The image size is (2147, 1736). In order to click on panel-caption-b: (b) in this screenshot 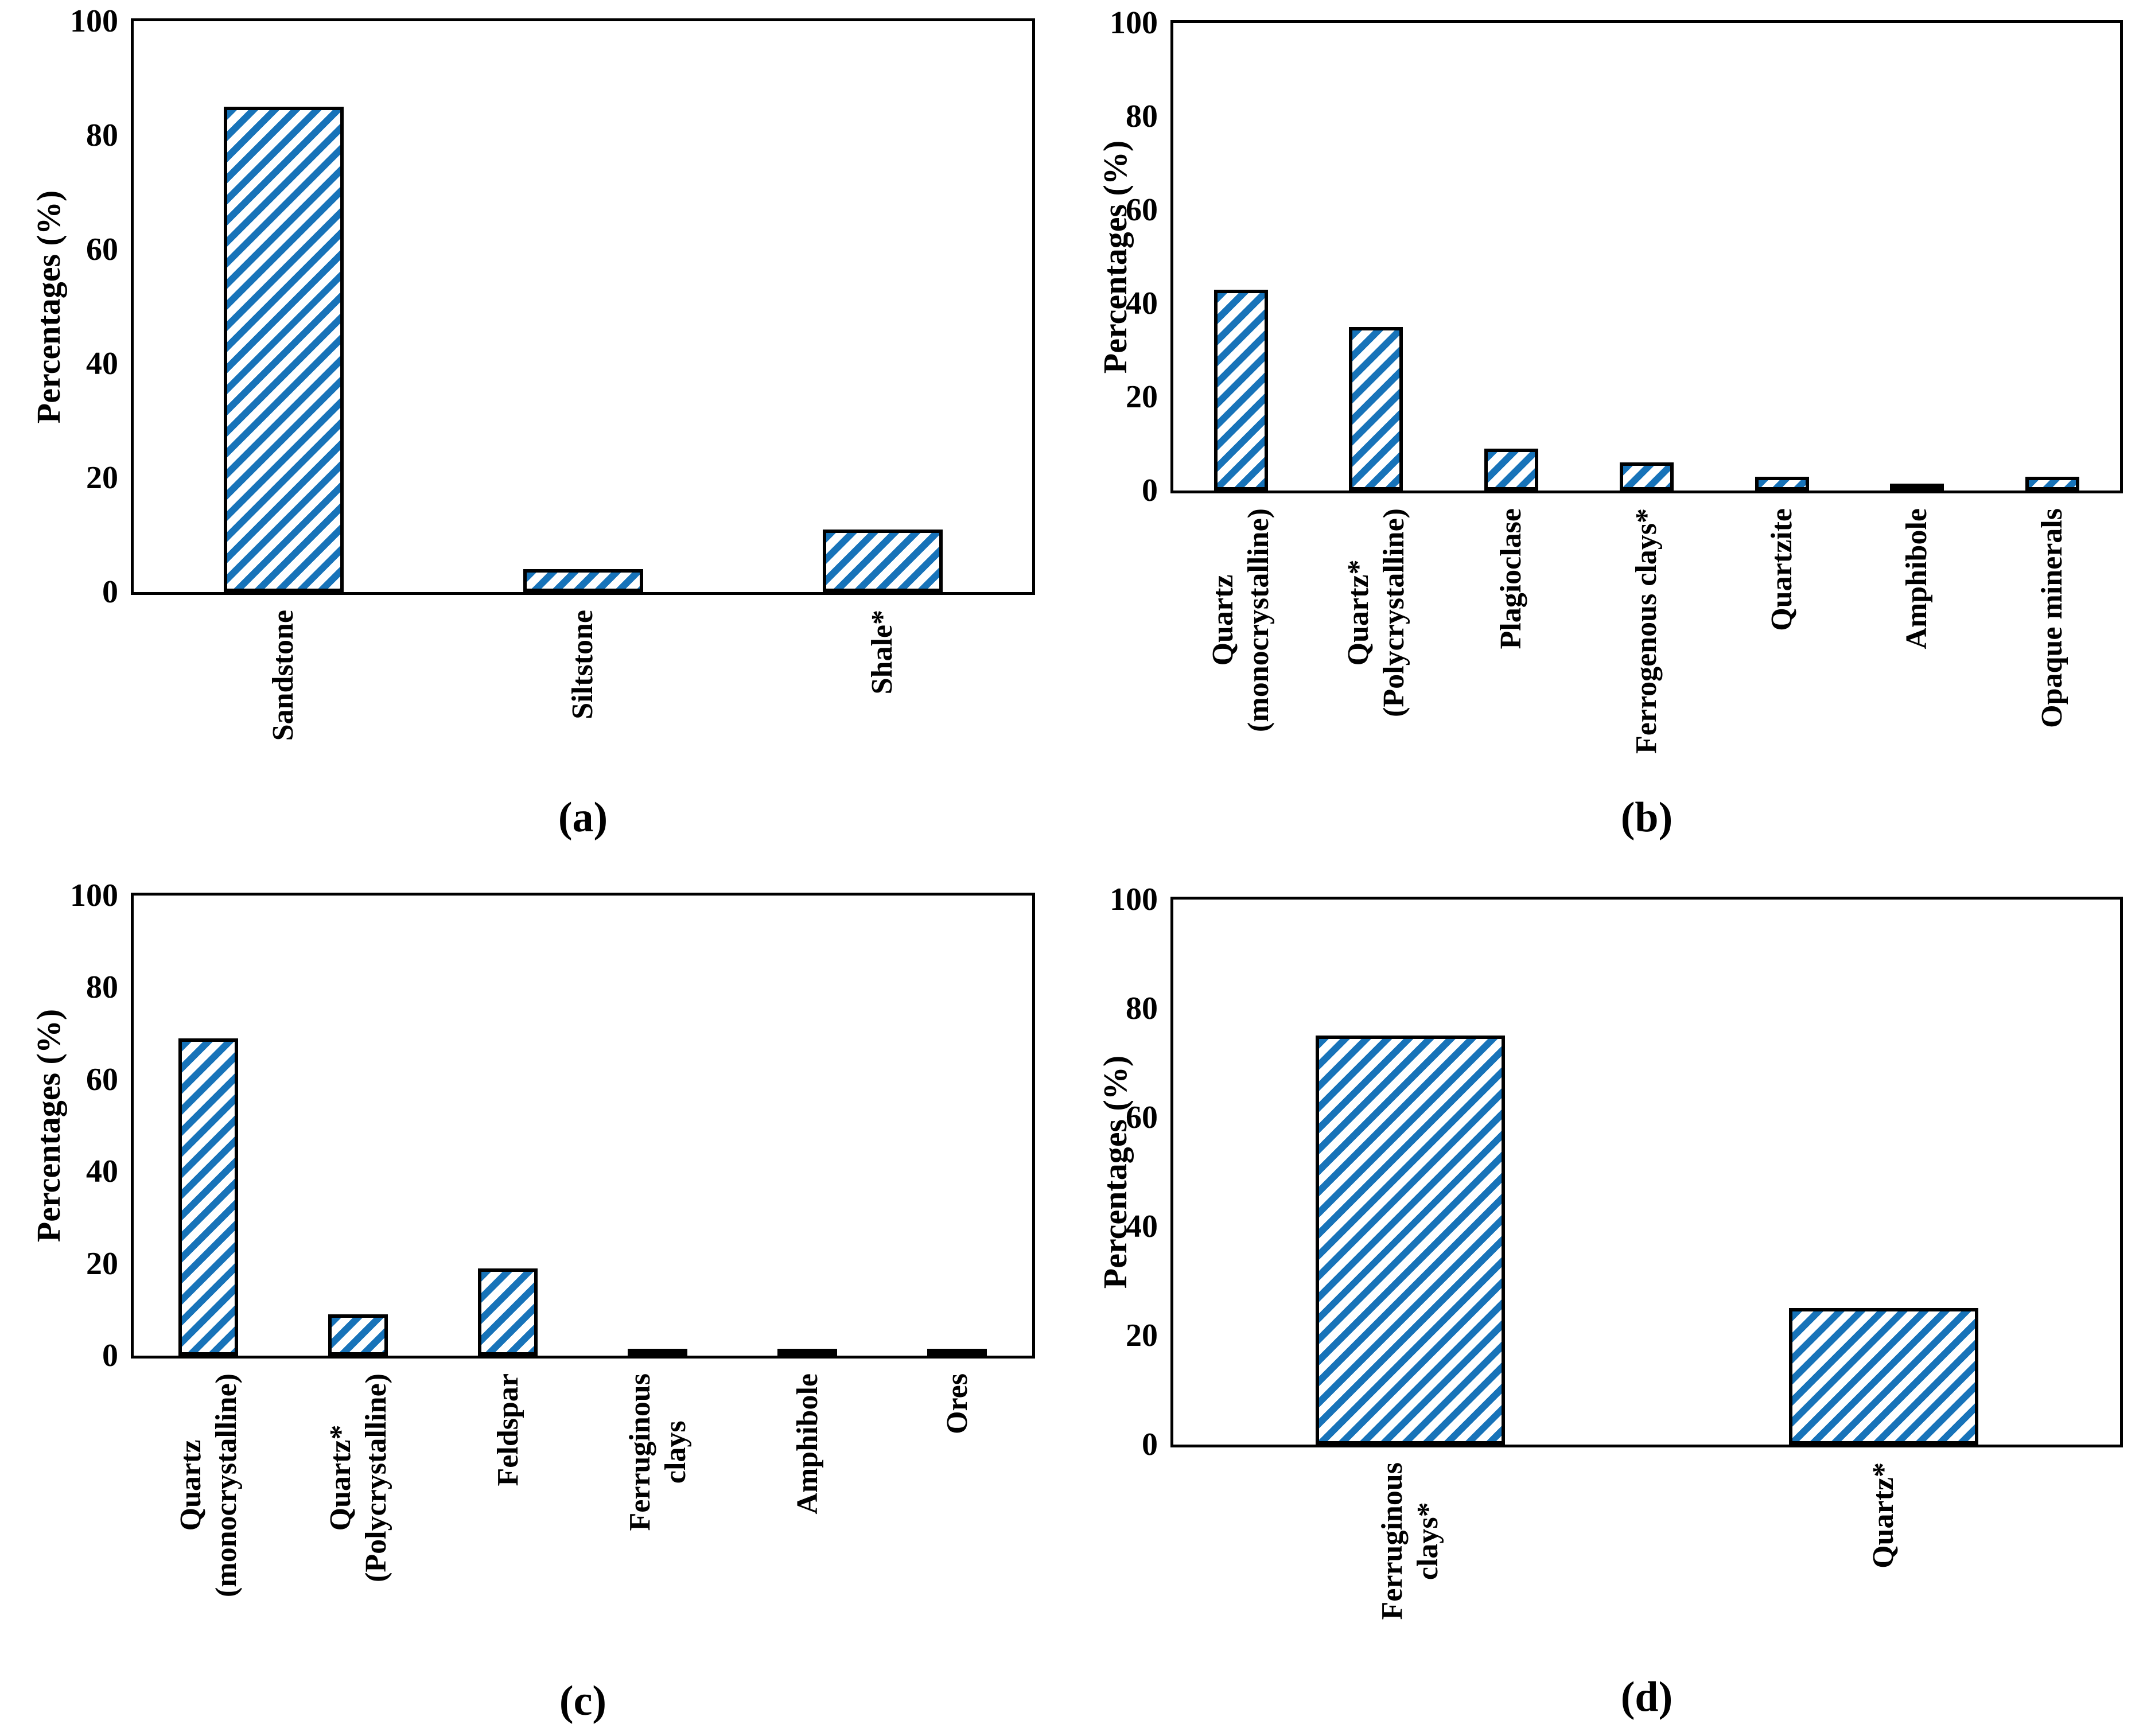, I will do `click(1646, 818)`.